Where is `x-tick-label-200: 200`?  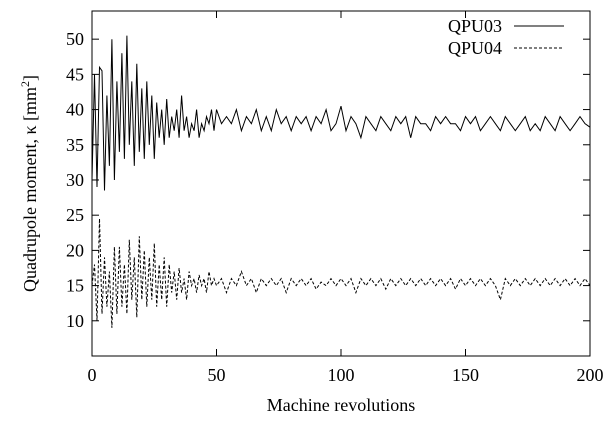 x-tick-label-200: 200 is located at coordinates (590, 375).